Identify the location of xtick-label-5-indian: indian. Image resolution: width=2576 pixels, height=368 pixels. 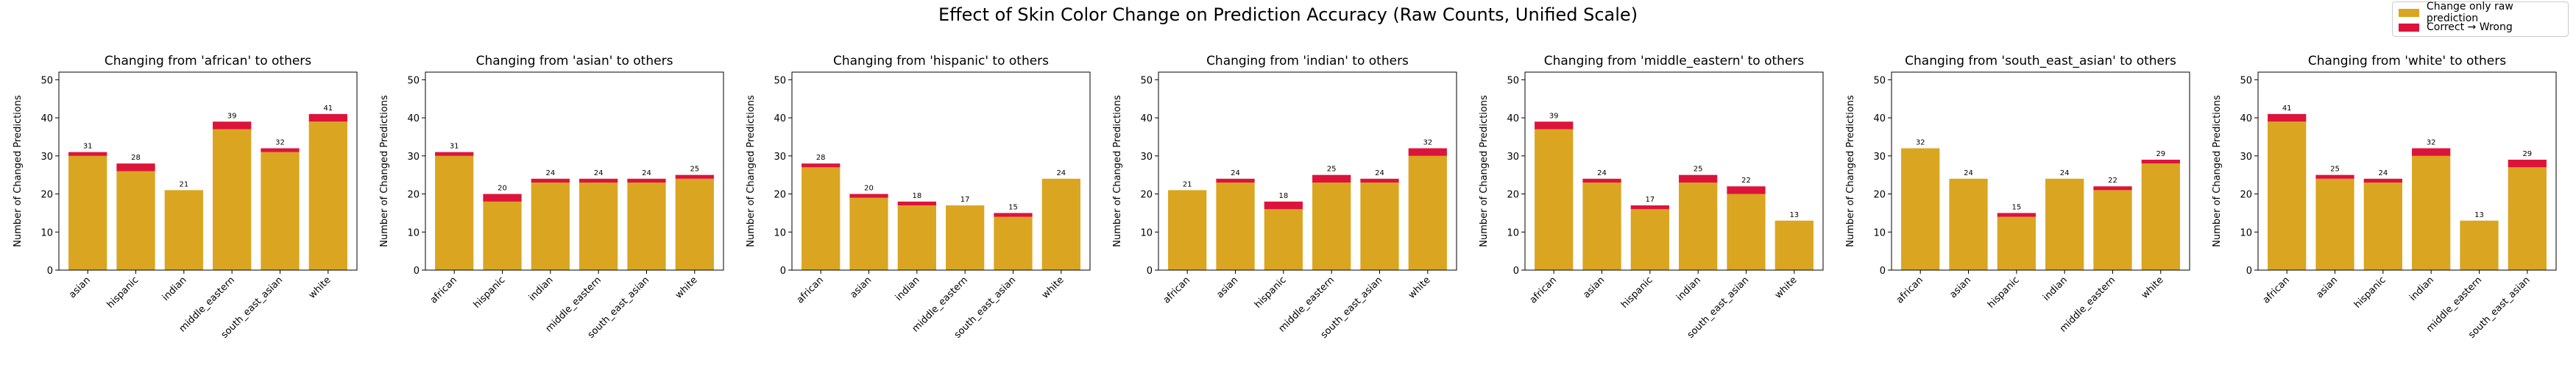
(2055, 289).